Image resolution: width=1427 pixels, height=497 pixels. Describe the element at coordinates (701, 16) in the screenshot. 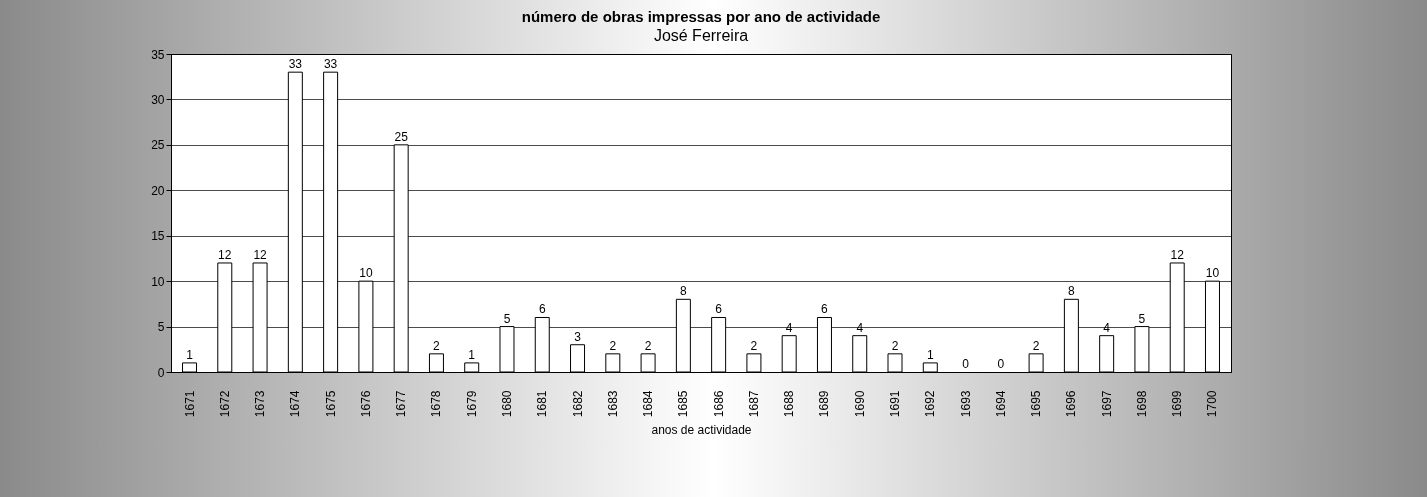

I see `chart-title: número de obras impressas por ano de actividade` at that location.